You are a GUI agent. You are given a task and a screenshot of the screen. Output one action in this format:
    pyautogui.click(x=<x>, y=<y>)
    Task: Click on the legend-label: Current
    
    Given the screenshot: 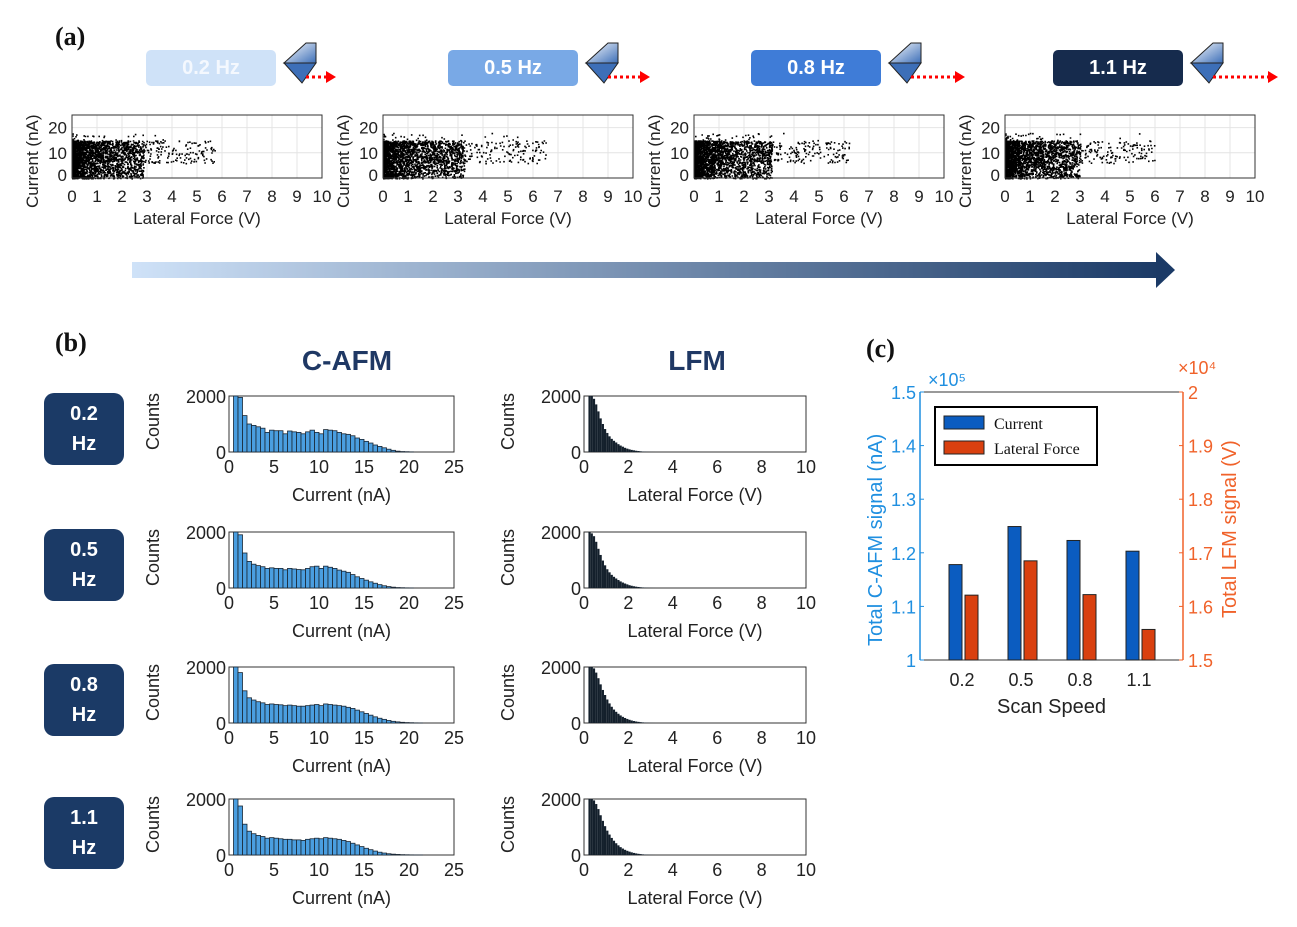 What is the action you would take?
    pyautogui.click(x=1018, y=424)
    